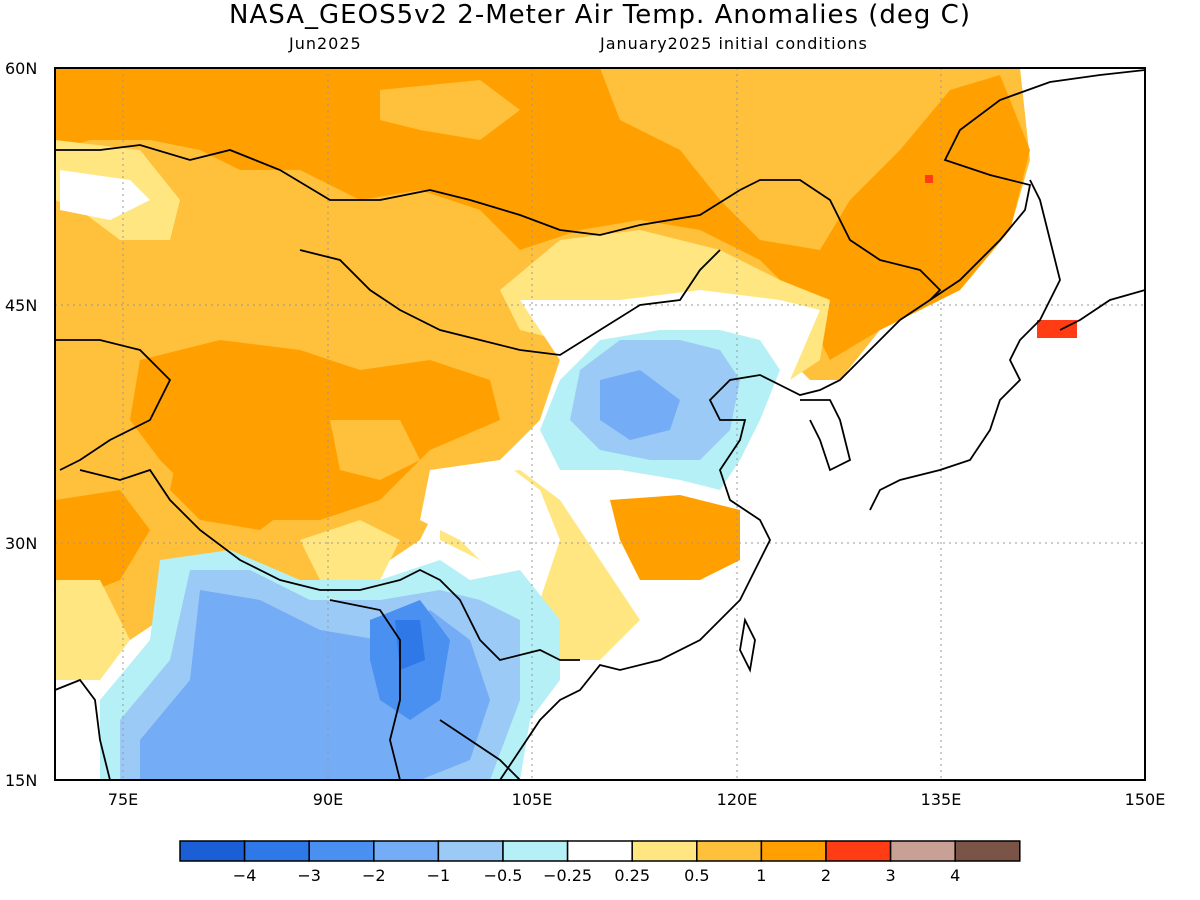 The height and width of the screenshot is (900, 1200). Describe the element at coordinates (374, 875) in the screenshot. I see `colorbar-label: −2` at that location.